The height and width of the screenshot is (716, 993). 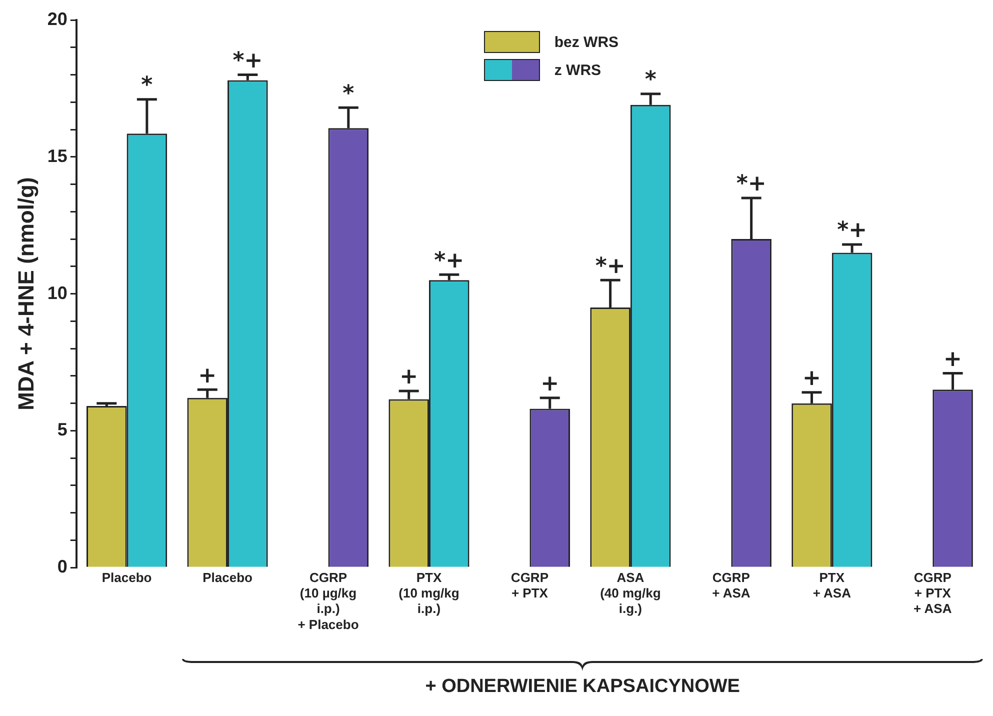 What do you see at coordinates (328, 601) in the screenshot?
I see `x-tick-label: CGRP (10 µg/kg i.p.) + Placebo` at bounding box center [328, 601].